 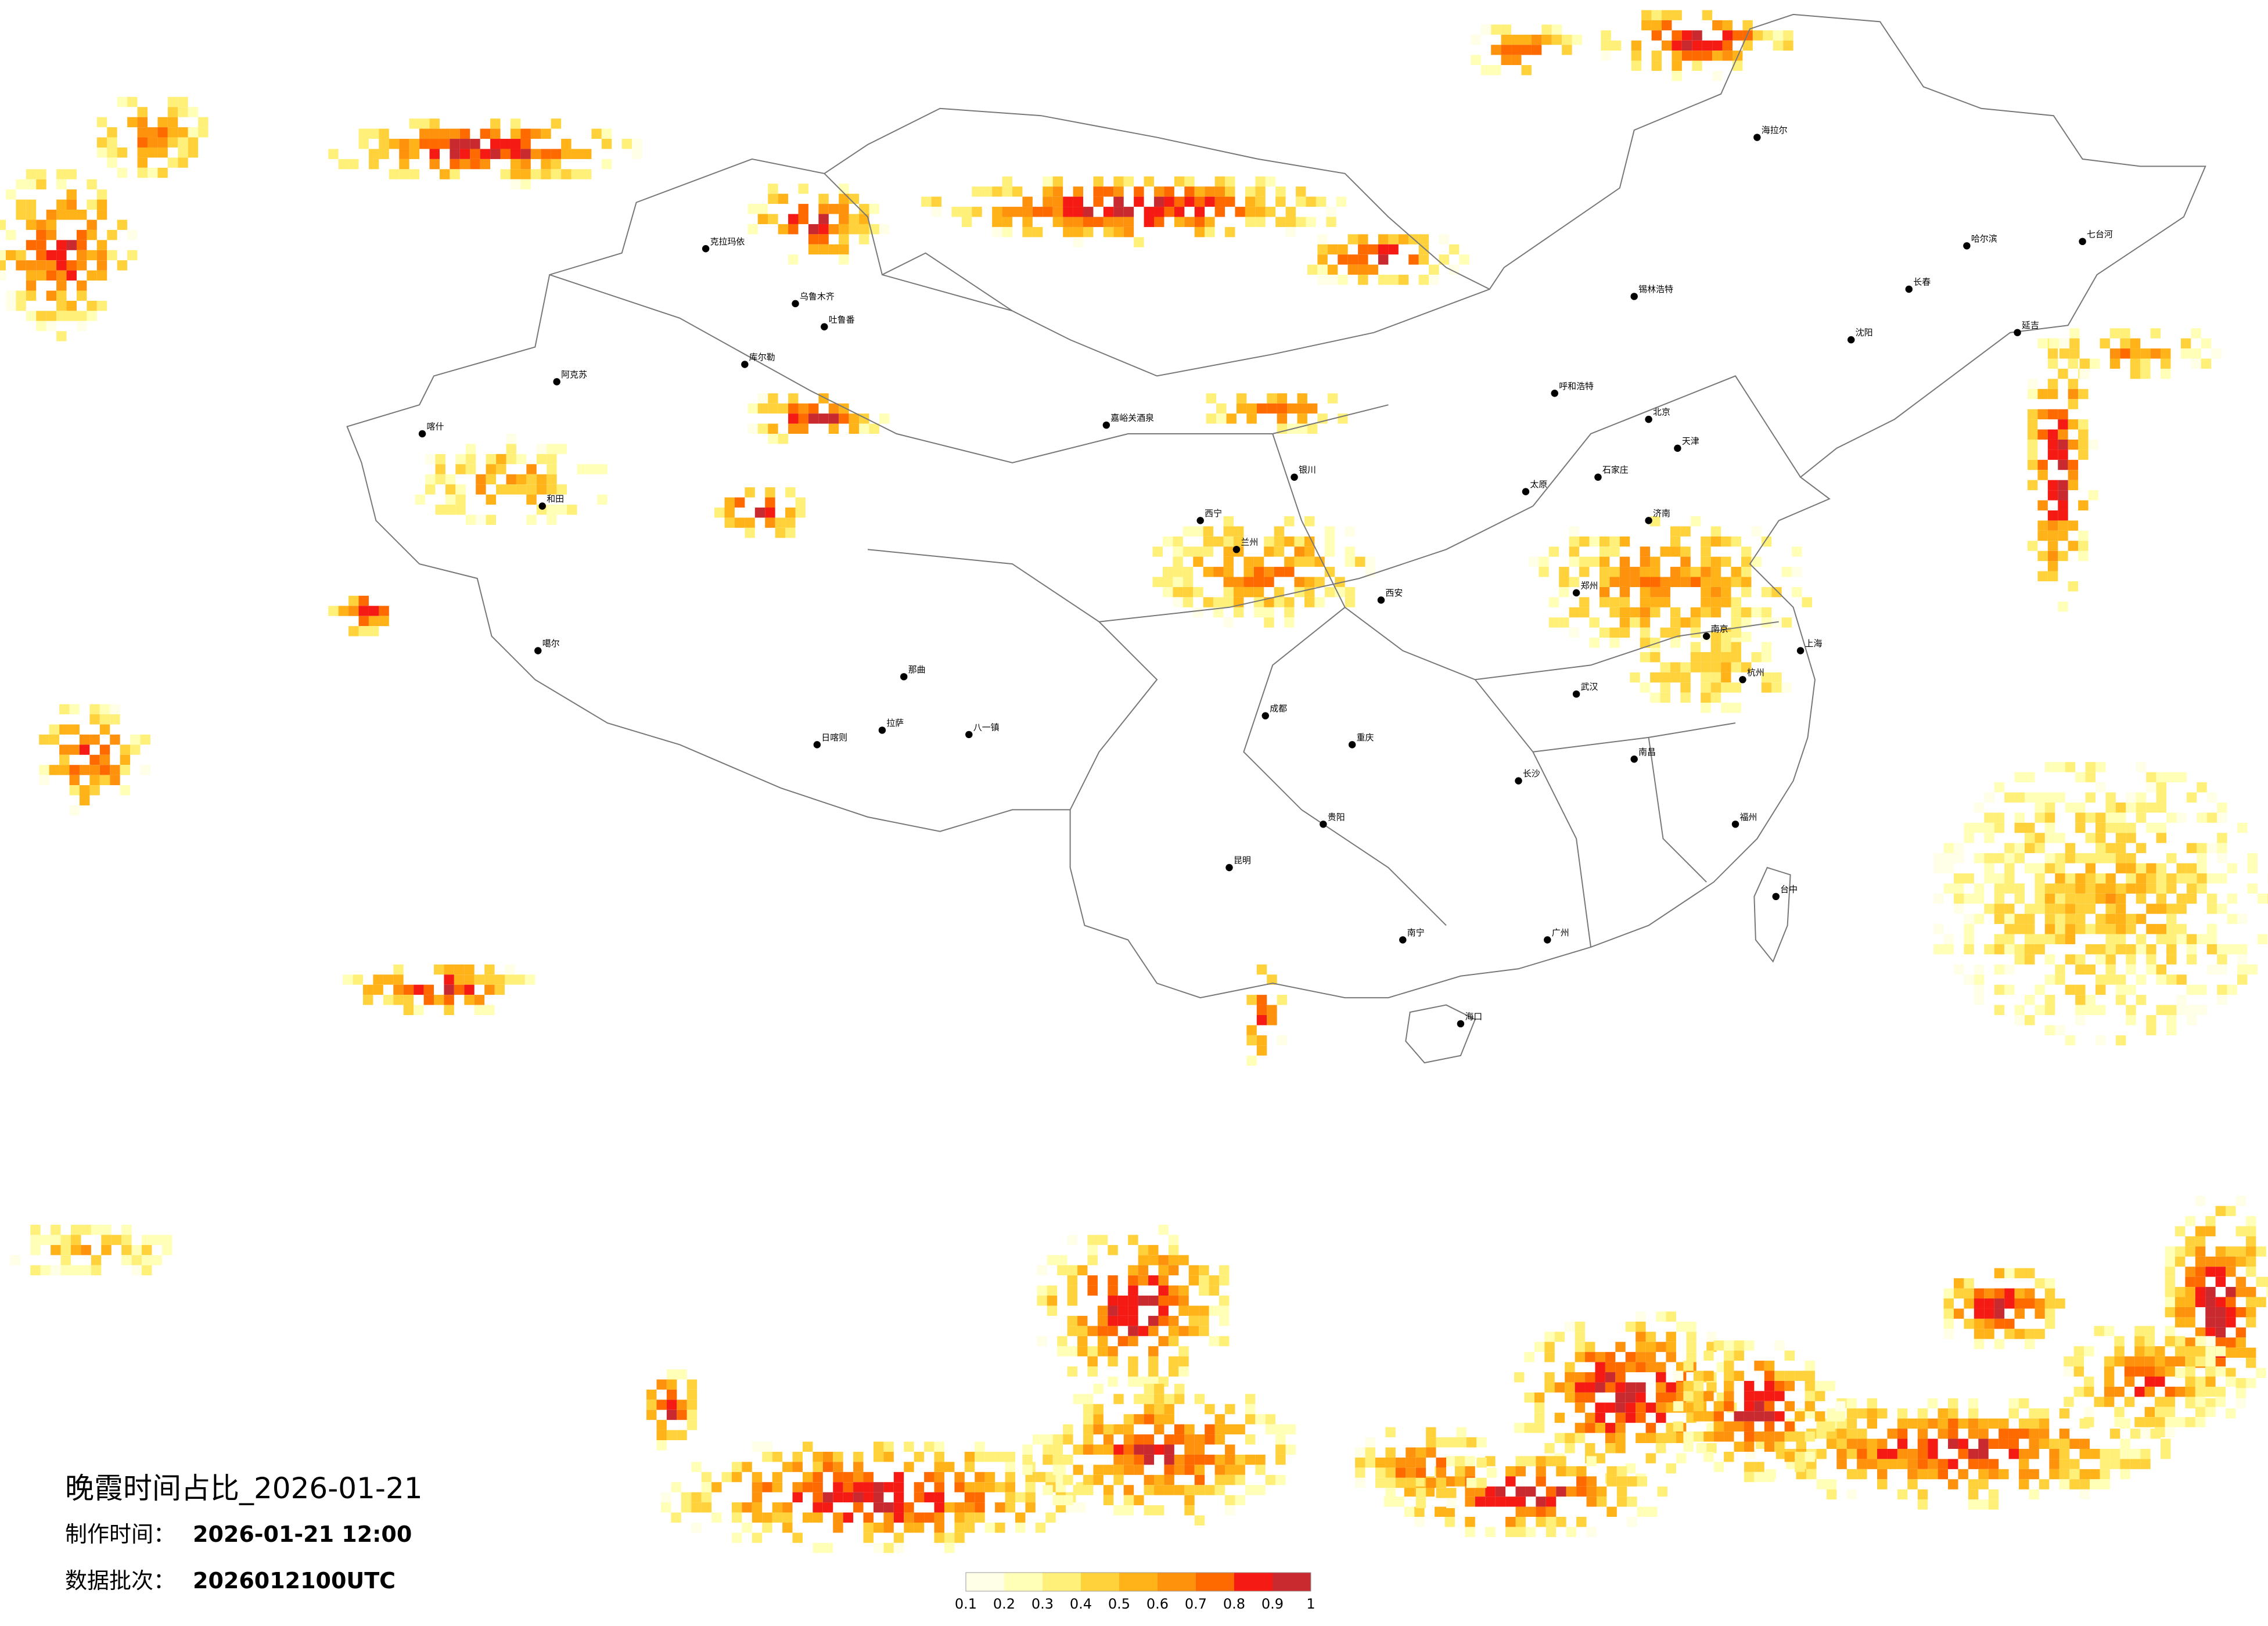 What do you see at coordinates (551, 643) in the screenshot?
I see `city-label: 噶尔` at bounding box center [551, 643].